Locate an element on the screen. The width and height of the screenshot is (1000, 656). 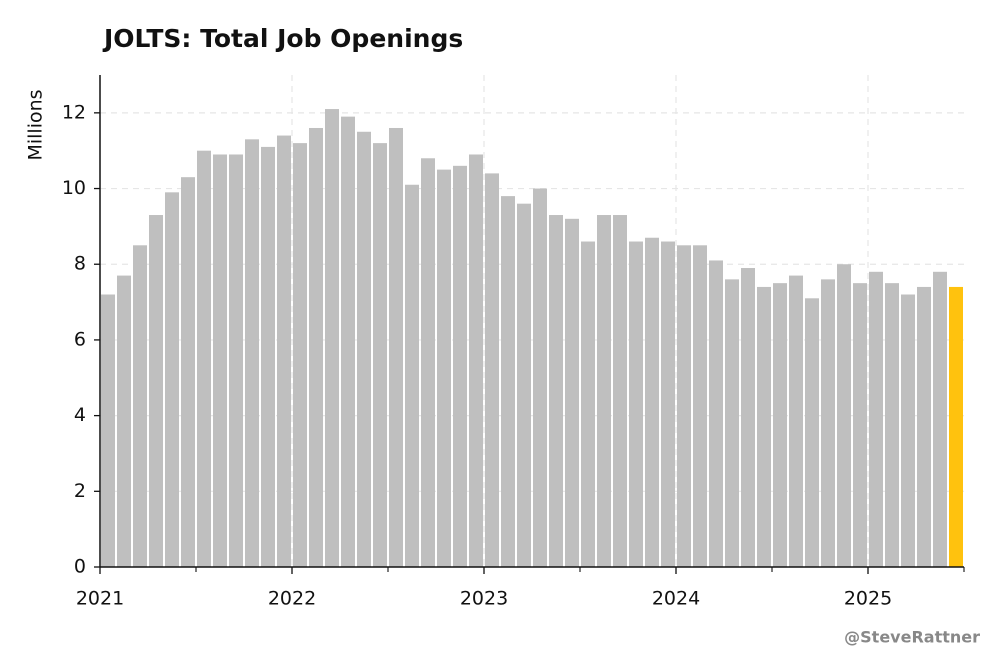
source: @SteveRattner is located at coordinates (912, 637).